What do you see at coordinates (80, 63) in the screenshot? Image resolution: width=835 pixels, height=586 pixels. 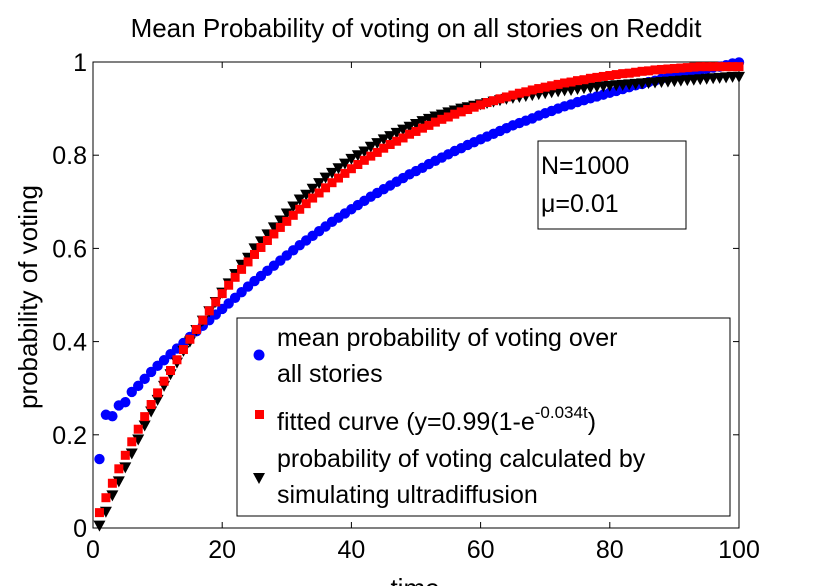 I see `y-tick-label: 1` at bounding box center [80, 63].